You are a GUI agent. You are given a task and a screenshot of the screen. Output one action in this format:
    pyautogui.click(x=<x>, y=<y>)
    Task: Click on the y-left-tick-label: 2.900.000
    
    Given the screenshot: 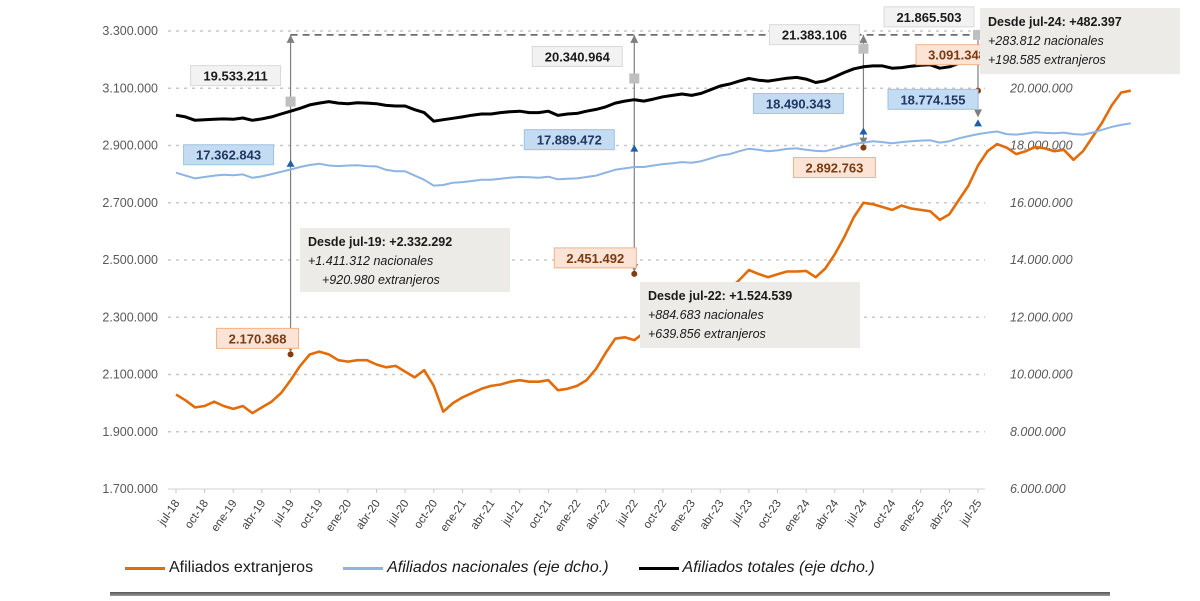 What is the action you would take?
    pyautogui.click(x=130, y=146)
    